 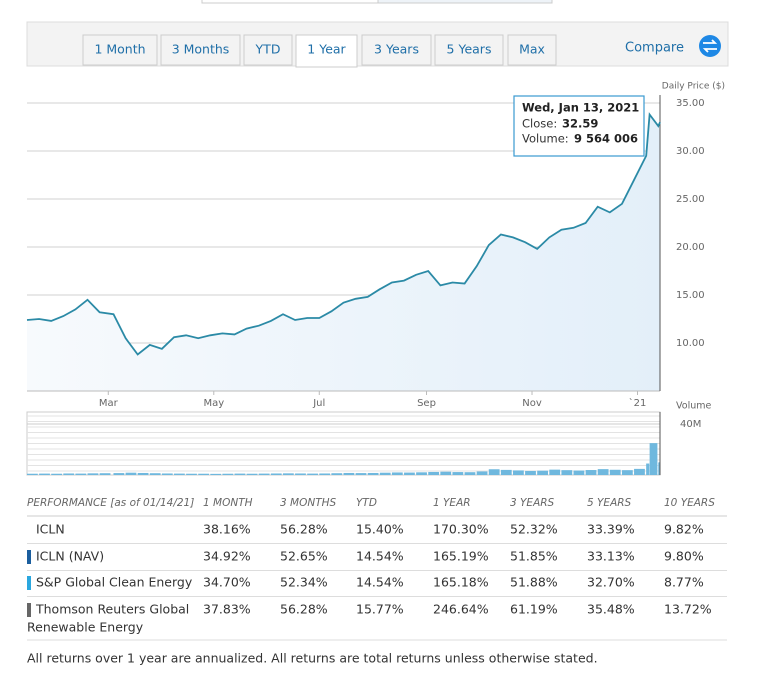 I want to click on tooltip-close: 32.59, so click(x=580, y=124).